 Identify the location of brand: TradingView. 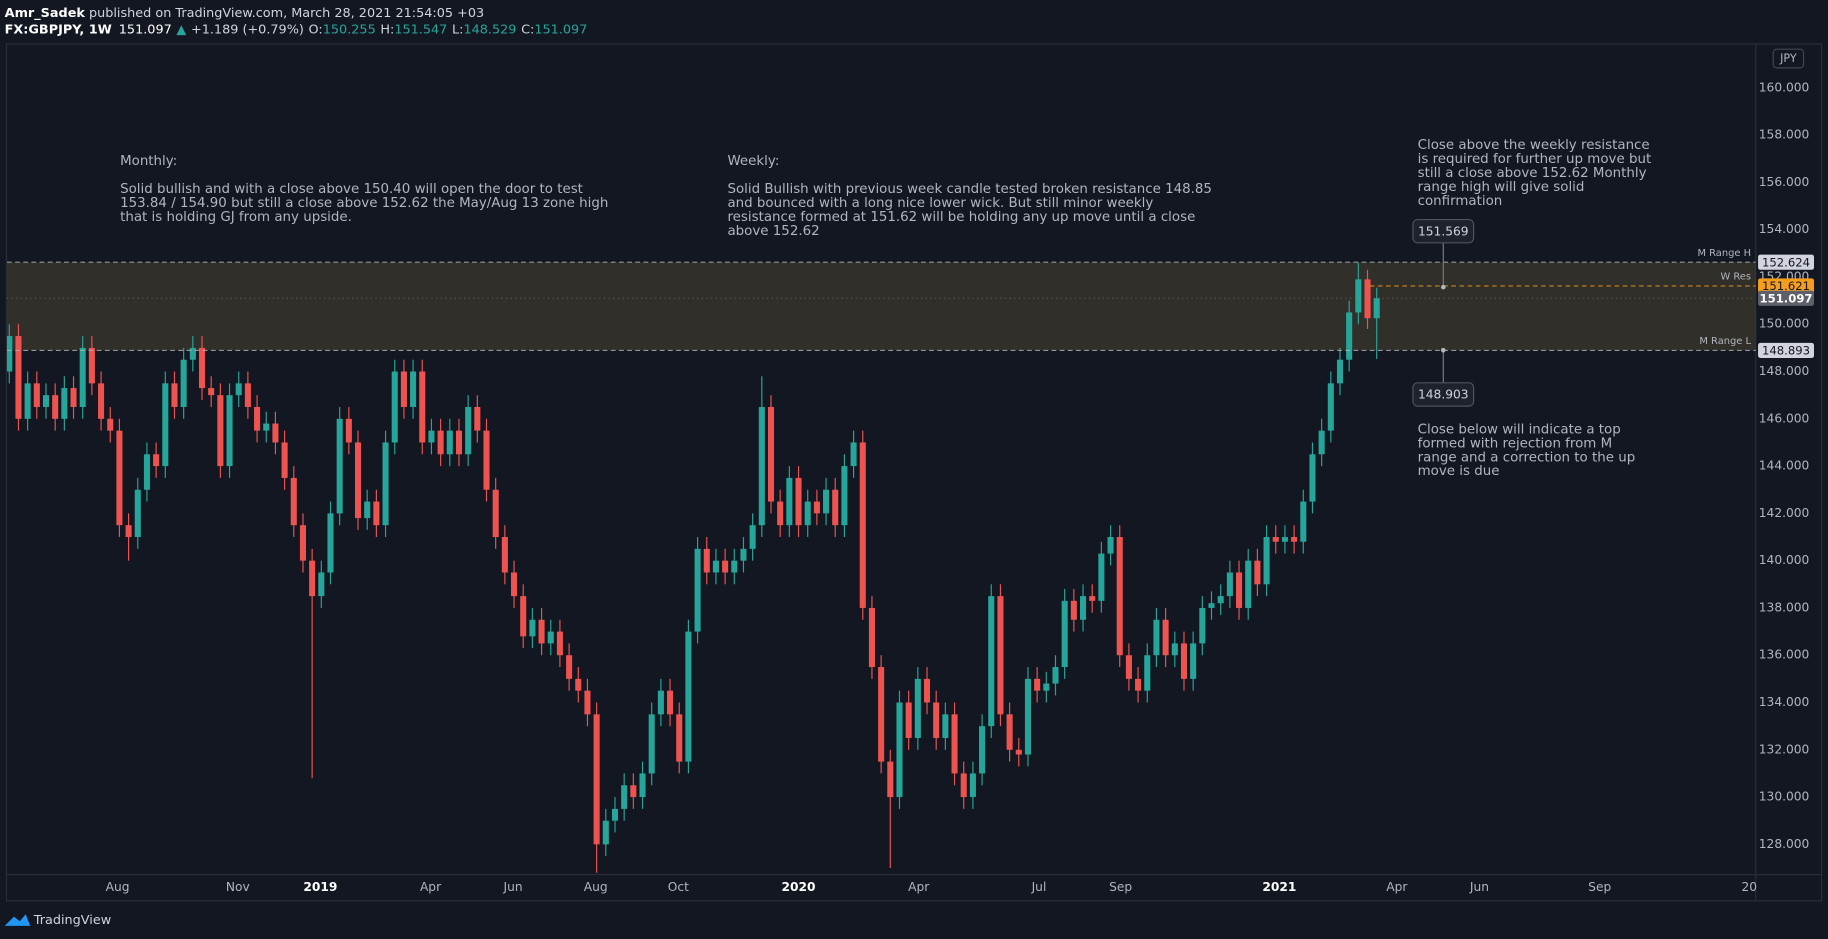
(72, 920).